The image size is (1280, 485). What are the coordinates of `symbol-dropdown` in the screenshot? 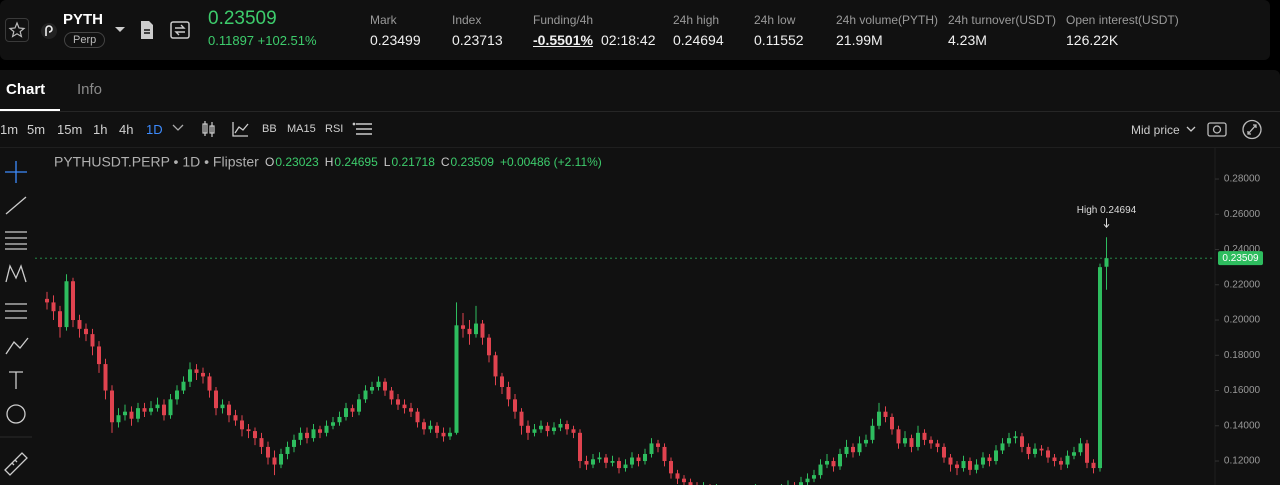 It's located at (120, 30).